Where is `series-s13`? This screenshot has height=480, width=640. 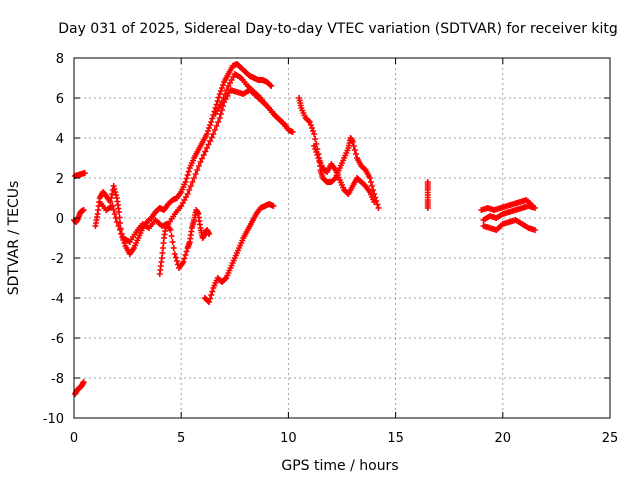
series-s13 is located at coordinates (509, 213).